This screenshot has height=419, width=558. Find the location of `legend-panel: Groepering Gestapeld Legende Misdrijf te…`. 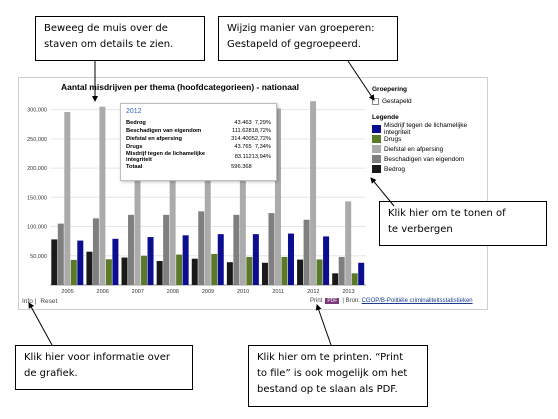

legend-panel: Groepering Gestapeld Legende Misdrijf te… is located at coordinates (428, 130).